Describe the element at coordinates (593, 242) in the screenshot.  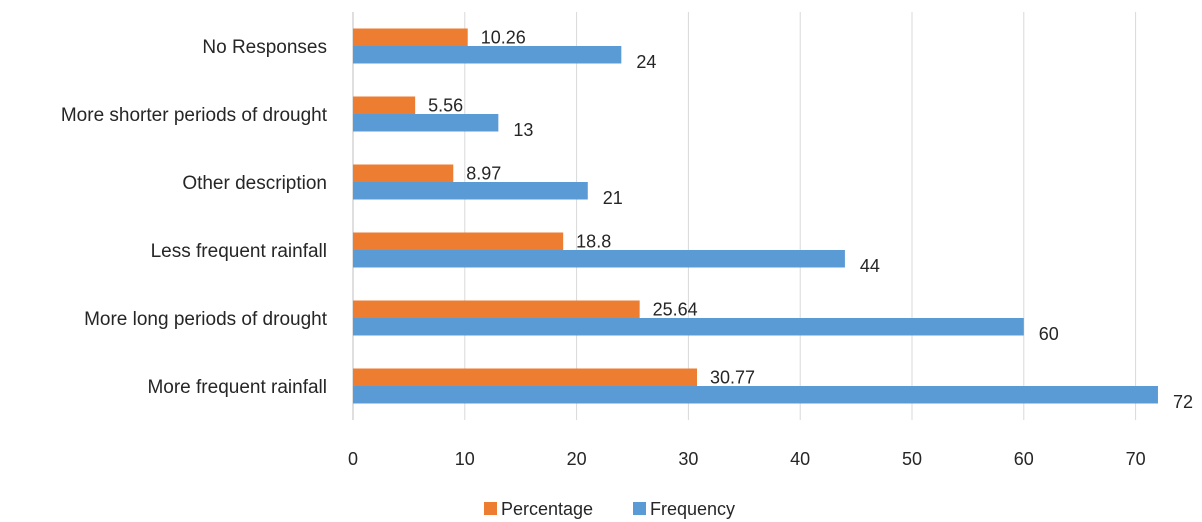
I see `data-label-percentage: 18.8` at that location.